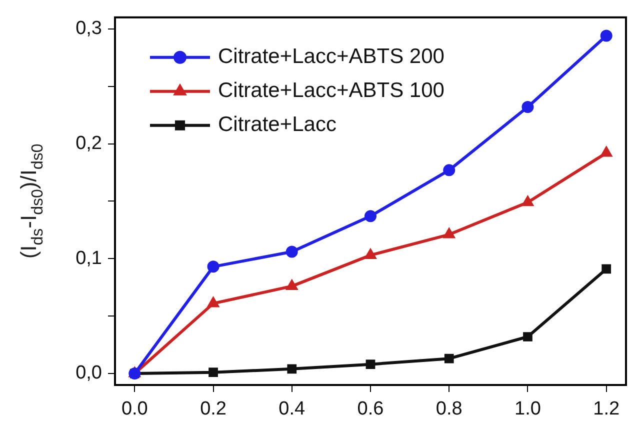 The width and height of the screenshot is (634, 432). What do you see at coordinates (449, 409) in the screenshot?
I see `x-tick-label: 0.8` at bounding box center [449, 409].